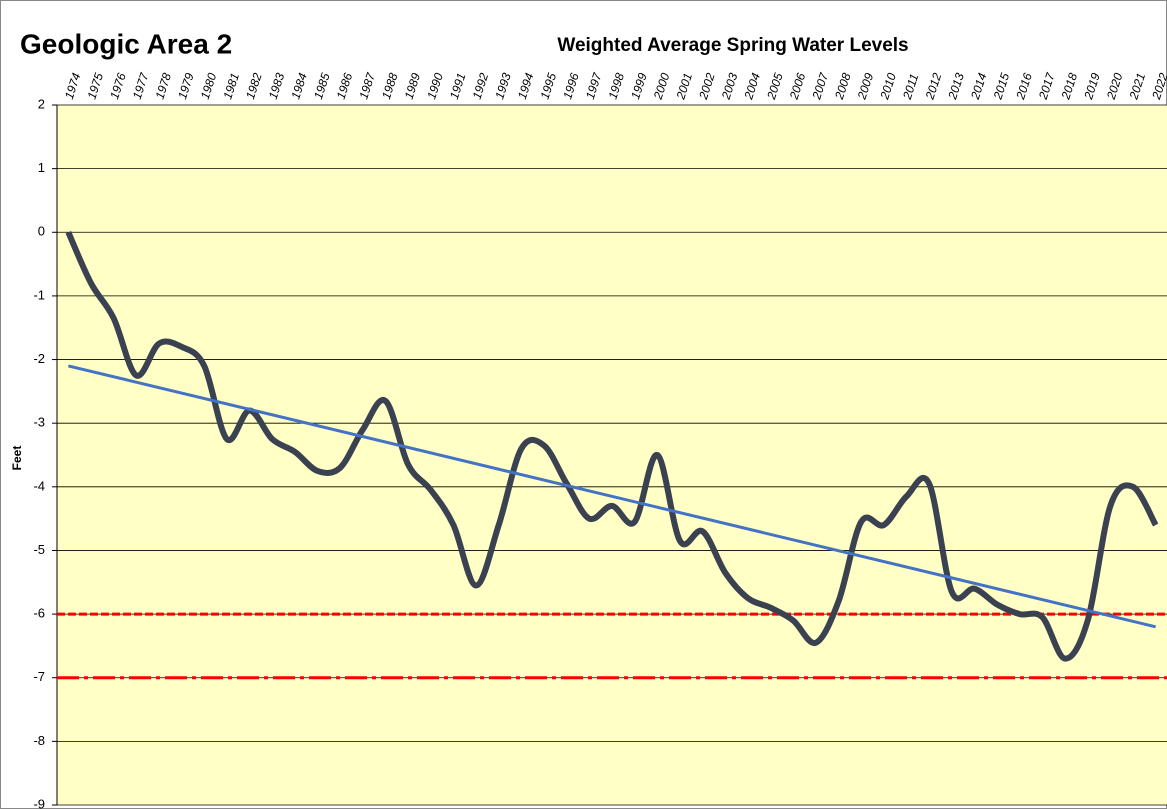 The width and height of the screenshot is (1167, 809). What do you see at coordinates (732, 45) in the screenshot?
I see `chart-subtitle: Weighted Average Spring Water Levels` at bounding box center [732, 45].